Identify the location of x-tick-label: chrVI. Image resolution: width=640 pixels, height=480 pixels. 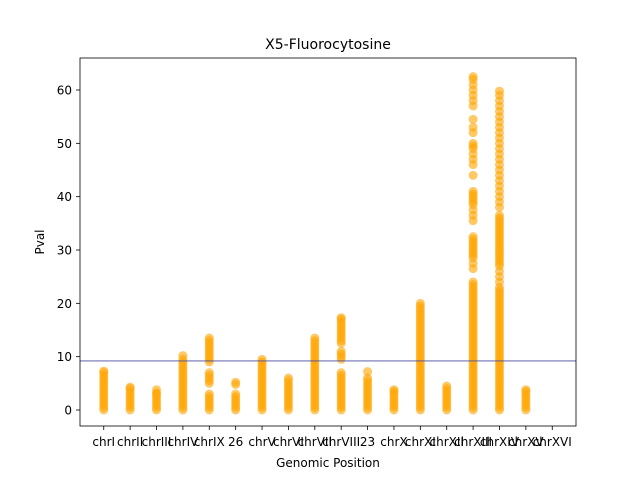
(288, 442).